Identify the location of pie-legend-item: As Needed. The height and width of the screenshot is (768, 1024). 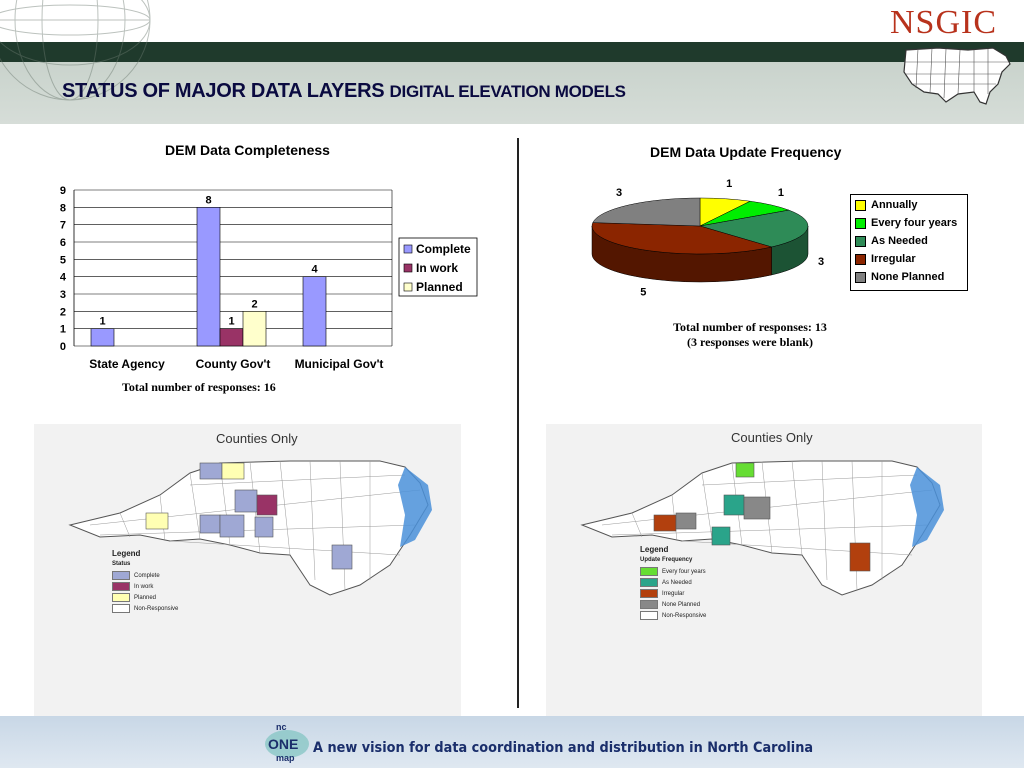
(909, 241).